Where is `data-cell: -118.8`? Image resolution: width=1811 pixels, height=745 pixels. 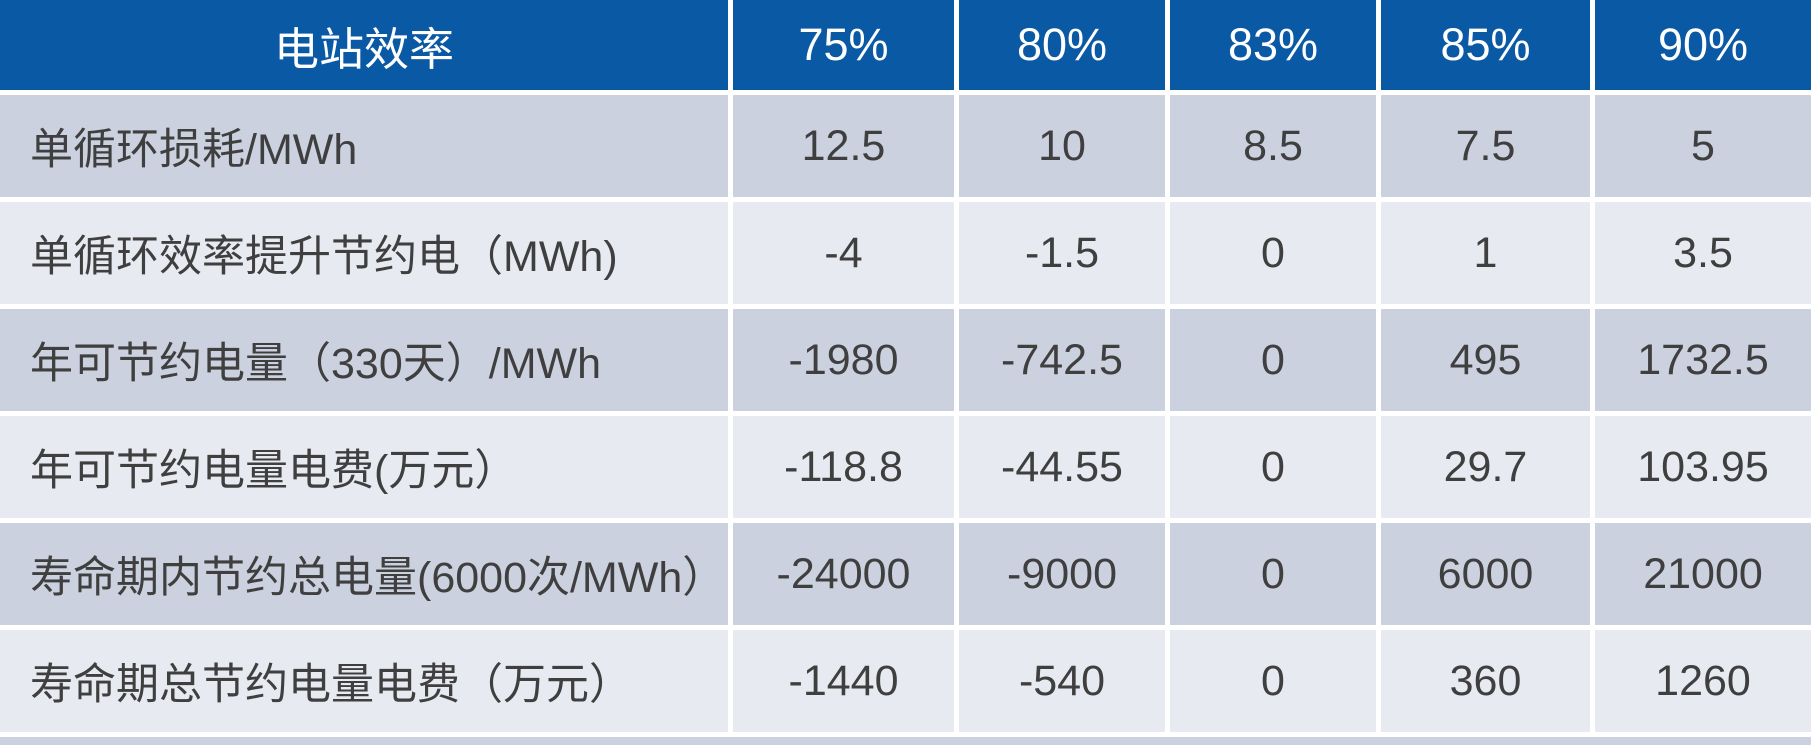 data-cell: -118.8 is located at coordinates (843, 467).